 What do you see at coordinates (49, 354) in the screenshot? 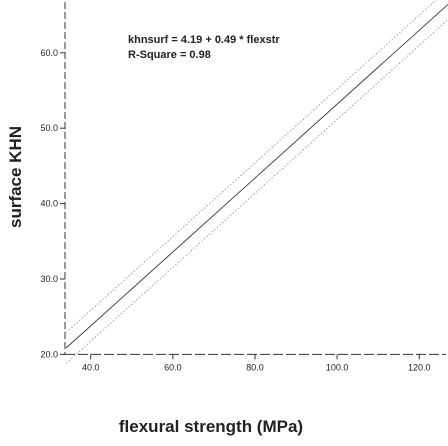
I see `y-tick-label: 20.0` at bounding box center [49, 354].